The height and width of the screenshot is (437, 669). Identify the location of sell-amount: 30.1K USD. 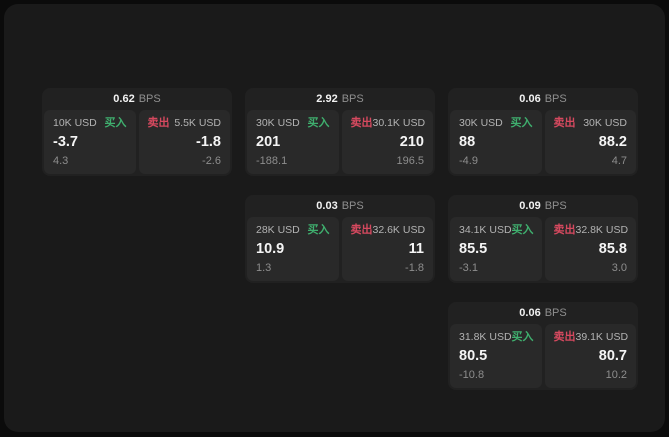
(399, 123).